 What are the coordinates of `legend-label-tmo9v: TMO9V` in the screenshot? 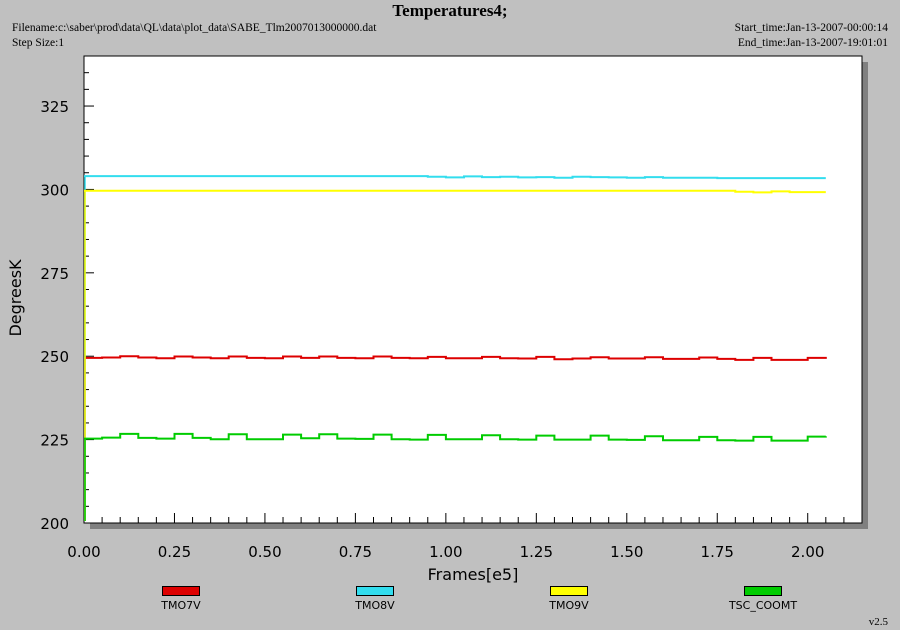 It's located at (569, 605).